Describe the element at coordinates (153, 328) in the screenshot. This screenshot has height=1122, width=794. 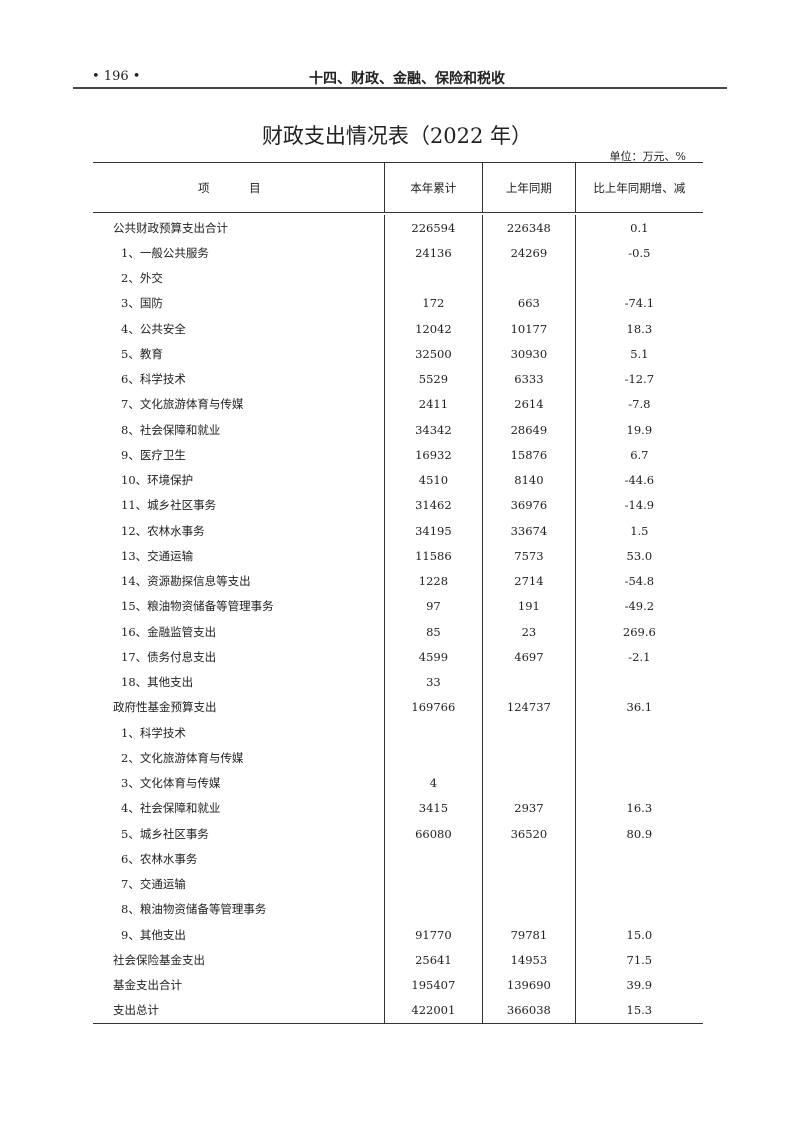
I see `row-item-label: 4、公共安全` at that location.